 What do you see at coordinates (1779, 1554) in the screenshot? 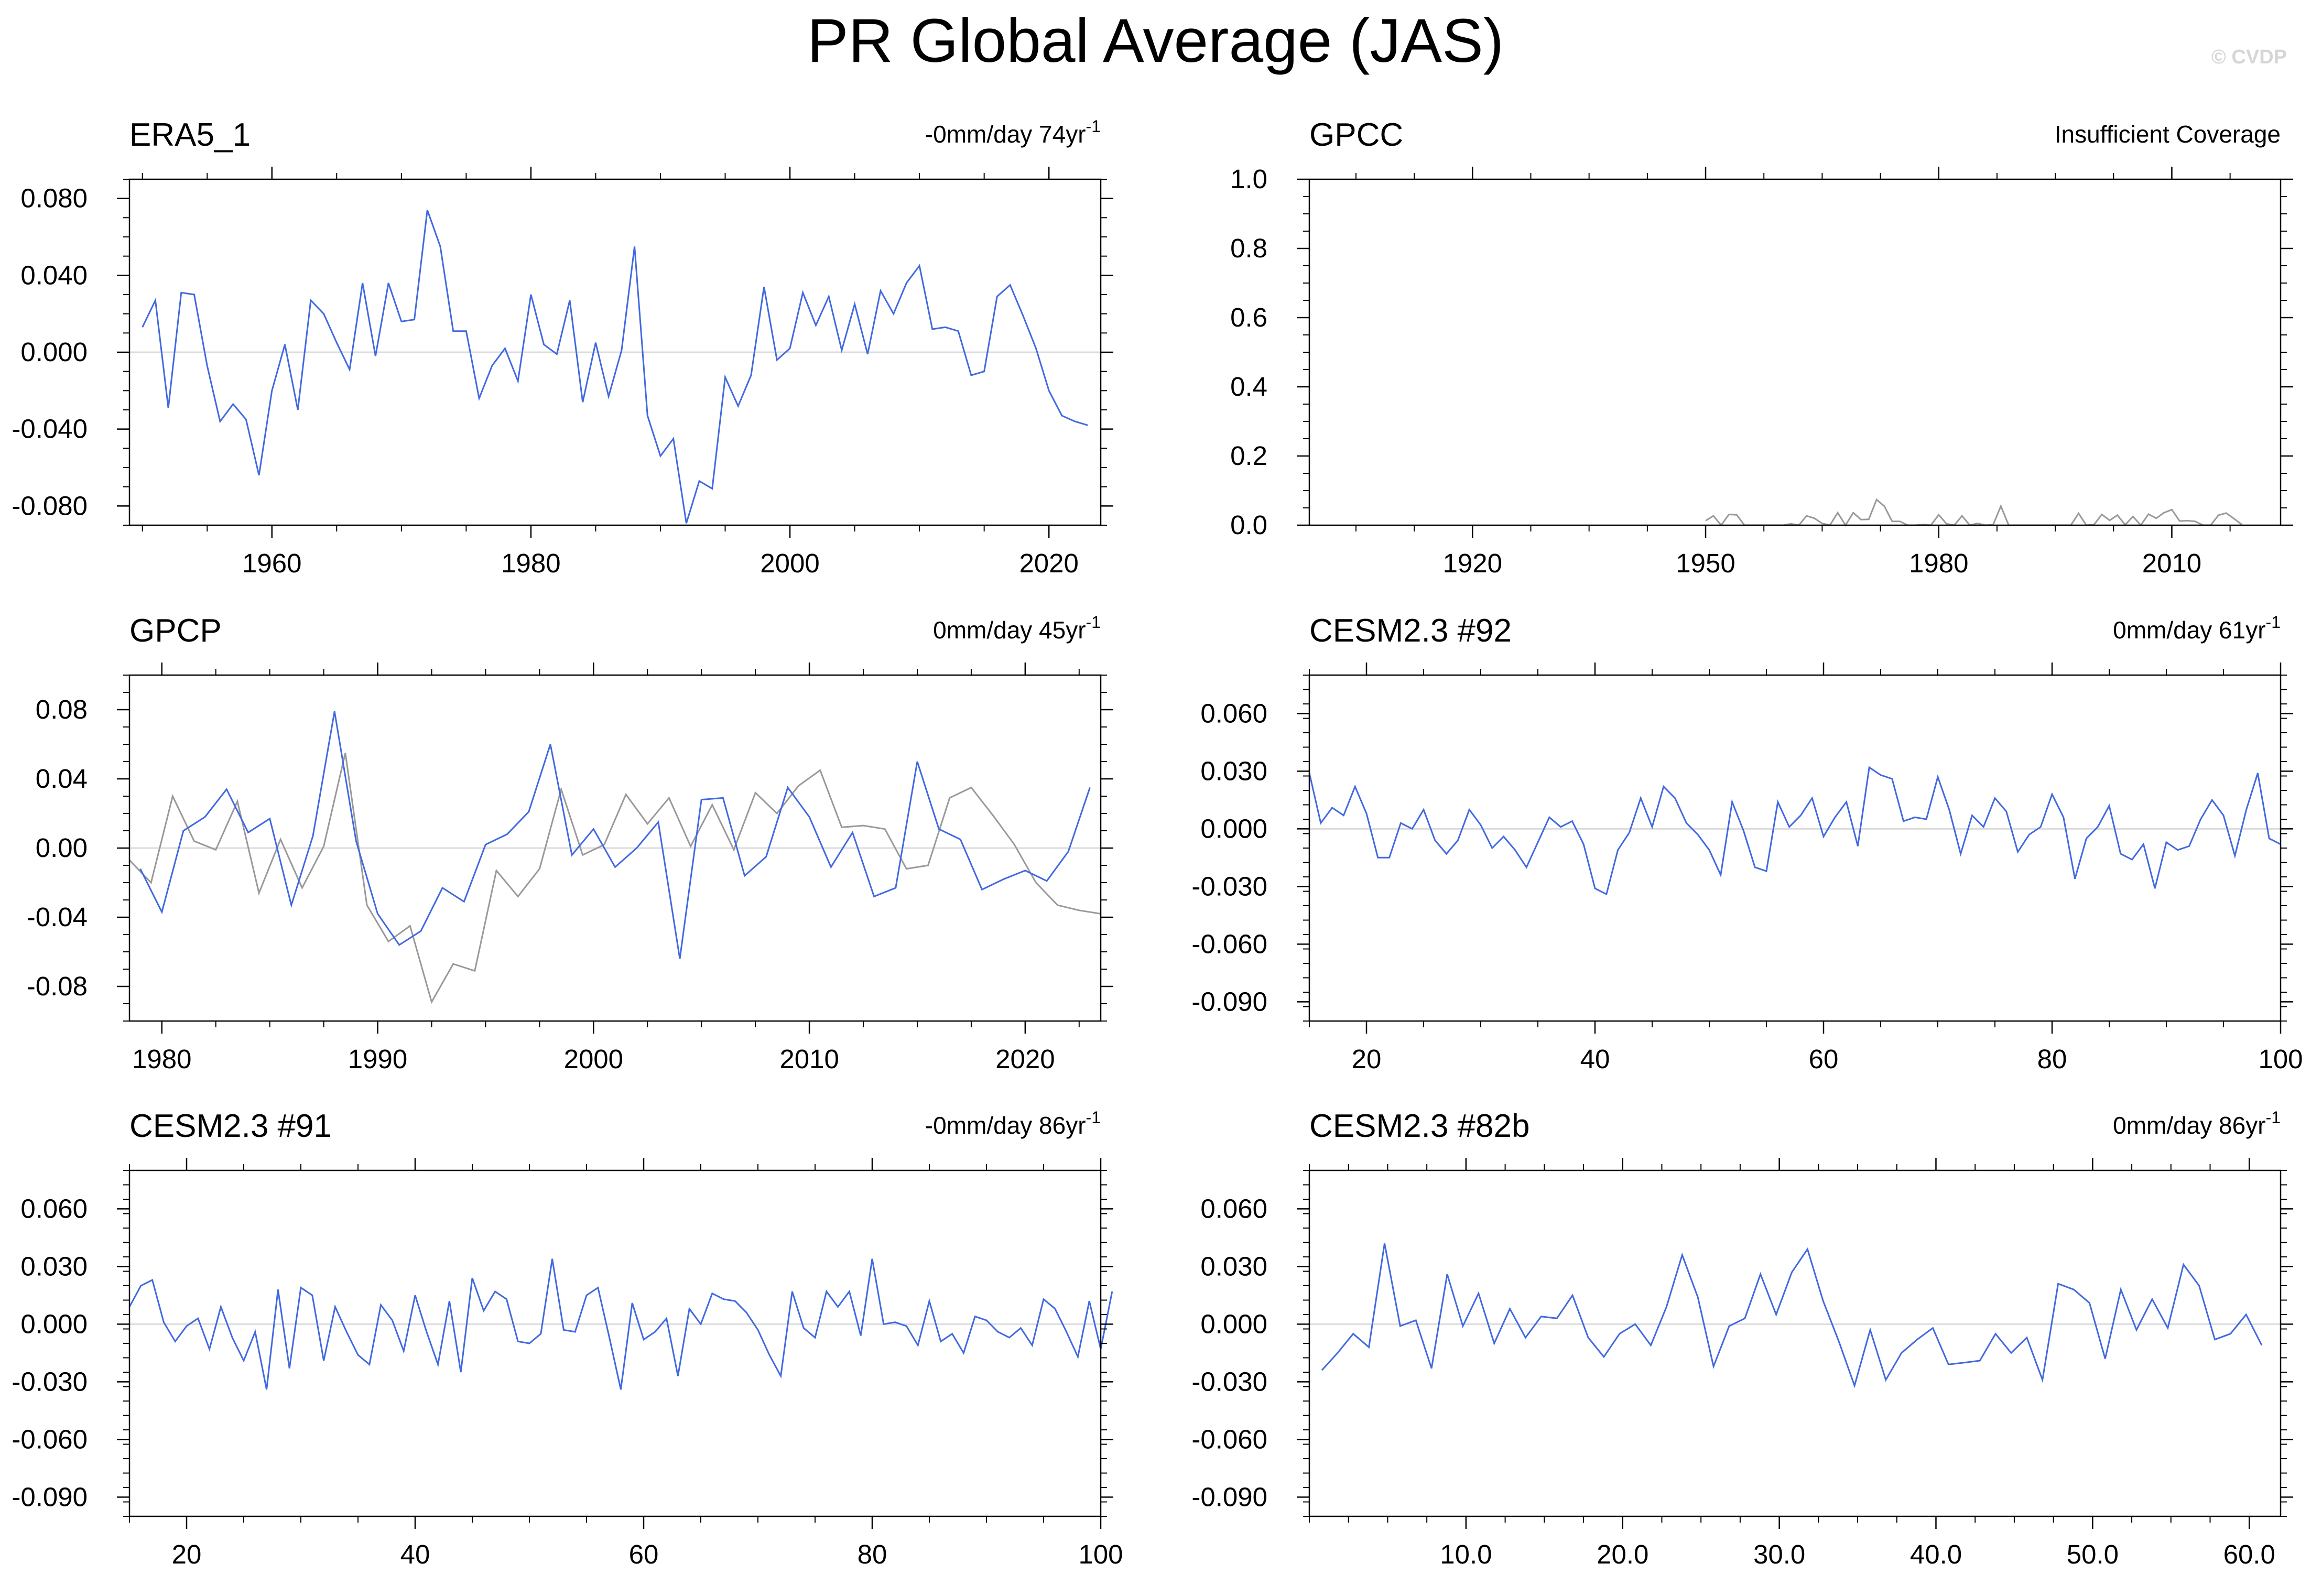
I see `x-tick-label: 30.0` at bounding box center [1779, 1554].